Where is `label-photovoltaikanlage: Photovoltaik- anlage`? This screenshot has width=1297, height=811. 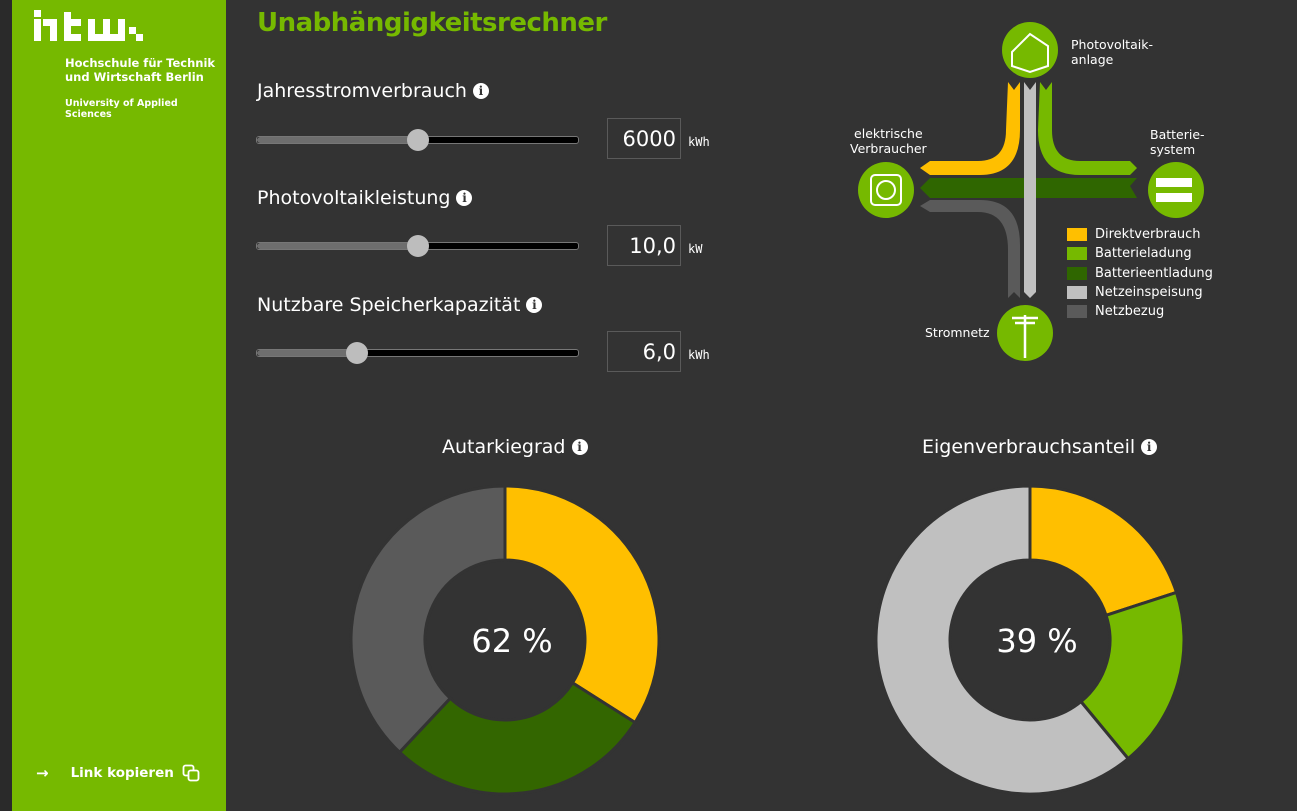 label-photovoltaikanlage: Photovoltaik- anlage is located at coordinates (1112, 52).